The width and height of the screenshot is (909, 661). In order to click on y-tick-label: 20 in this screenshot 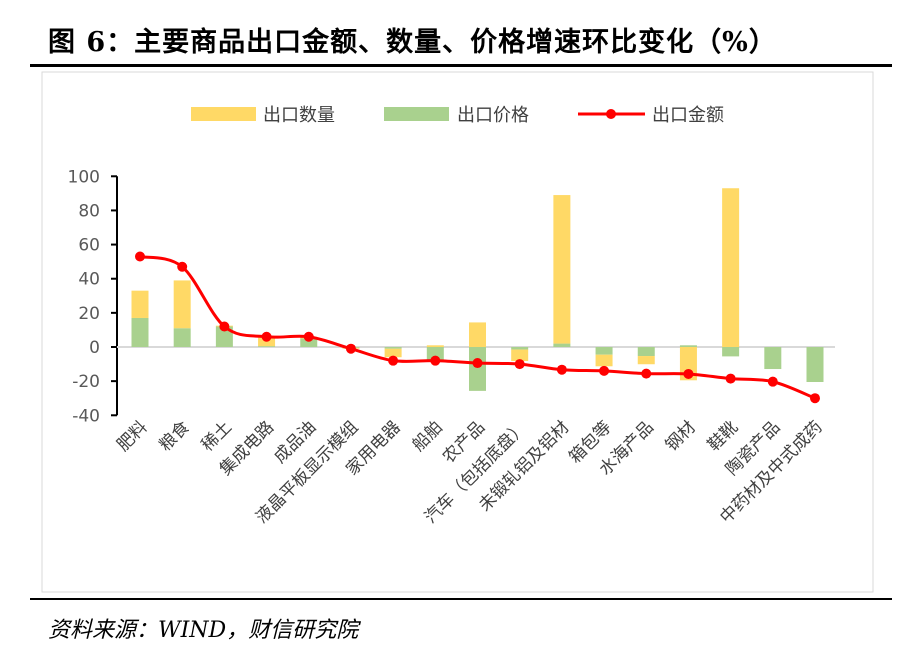, I will do `click(89, 314)`.